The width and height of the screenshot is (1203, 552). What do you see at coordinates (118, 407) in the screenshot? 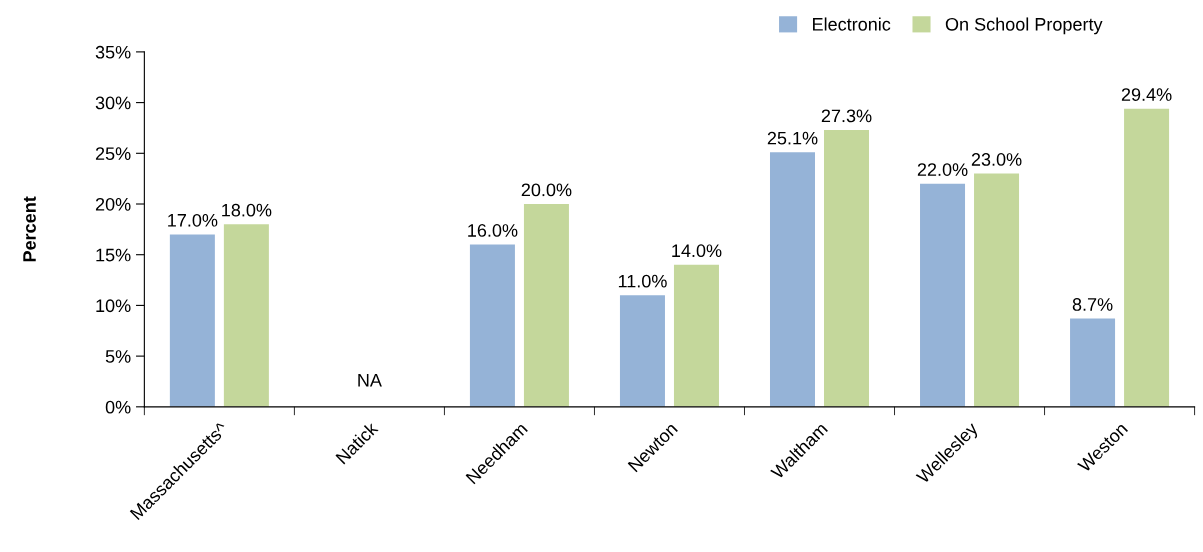
I see `y-tick-label: 0%` at bounding box center [118, 407].